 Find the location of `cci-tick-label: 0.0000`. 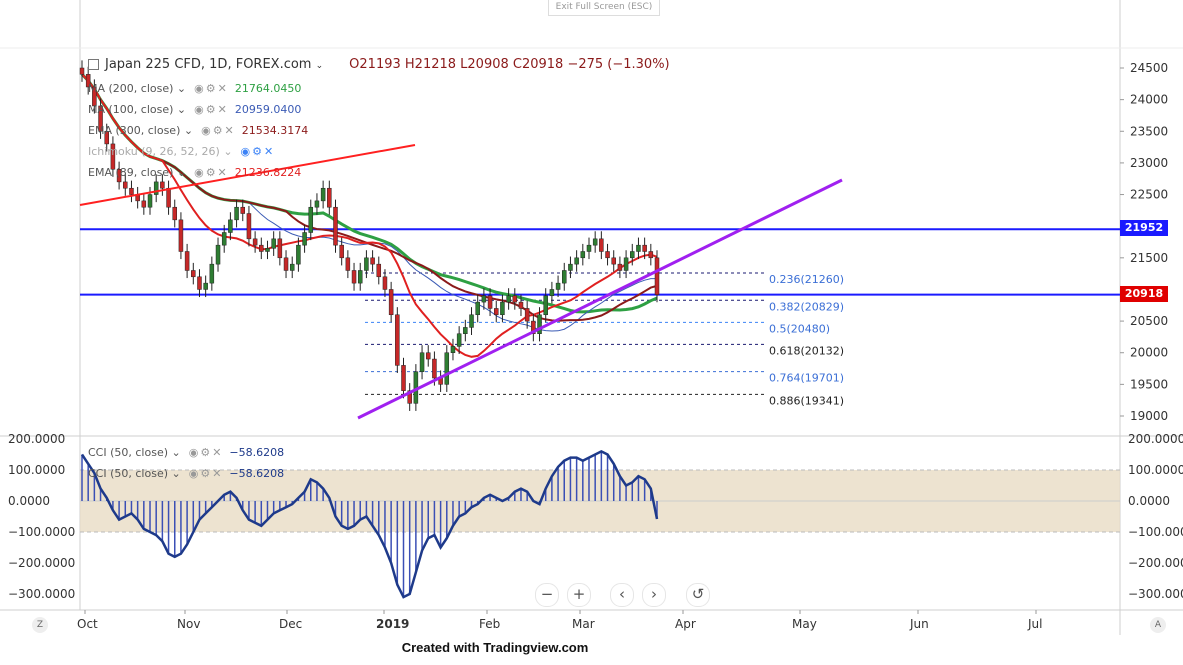

cci-tick-label: 0.0000 is located at coordinates (1149, 501).